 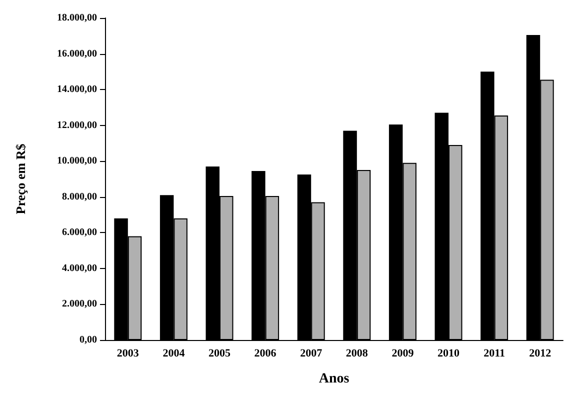 What do you see at coordinates (334, 379) in the screenshot?
I see `x-axis-title: Anos` at bounding box center [334, 379].